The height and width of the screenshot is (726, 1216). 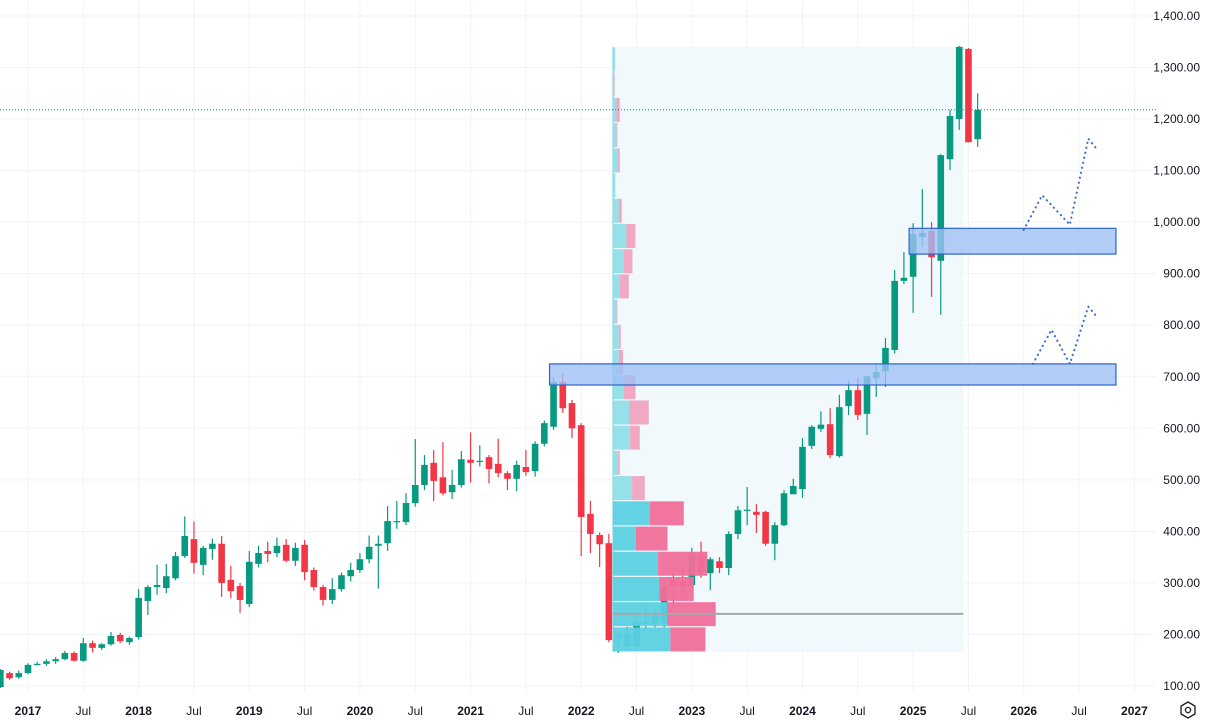 What do you see at coordinates (832, 306) in the screenshot?
I see `zones` at bounding box center [832, 306].